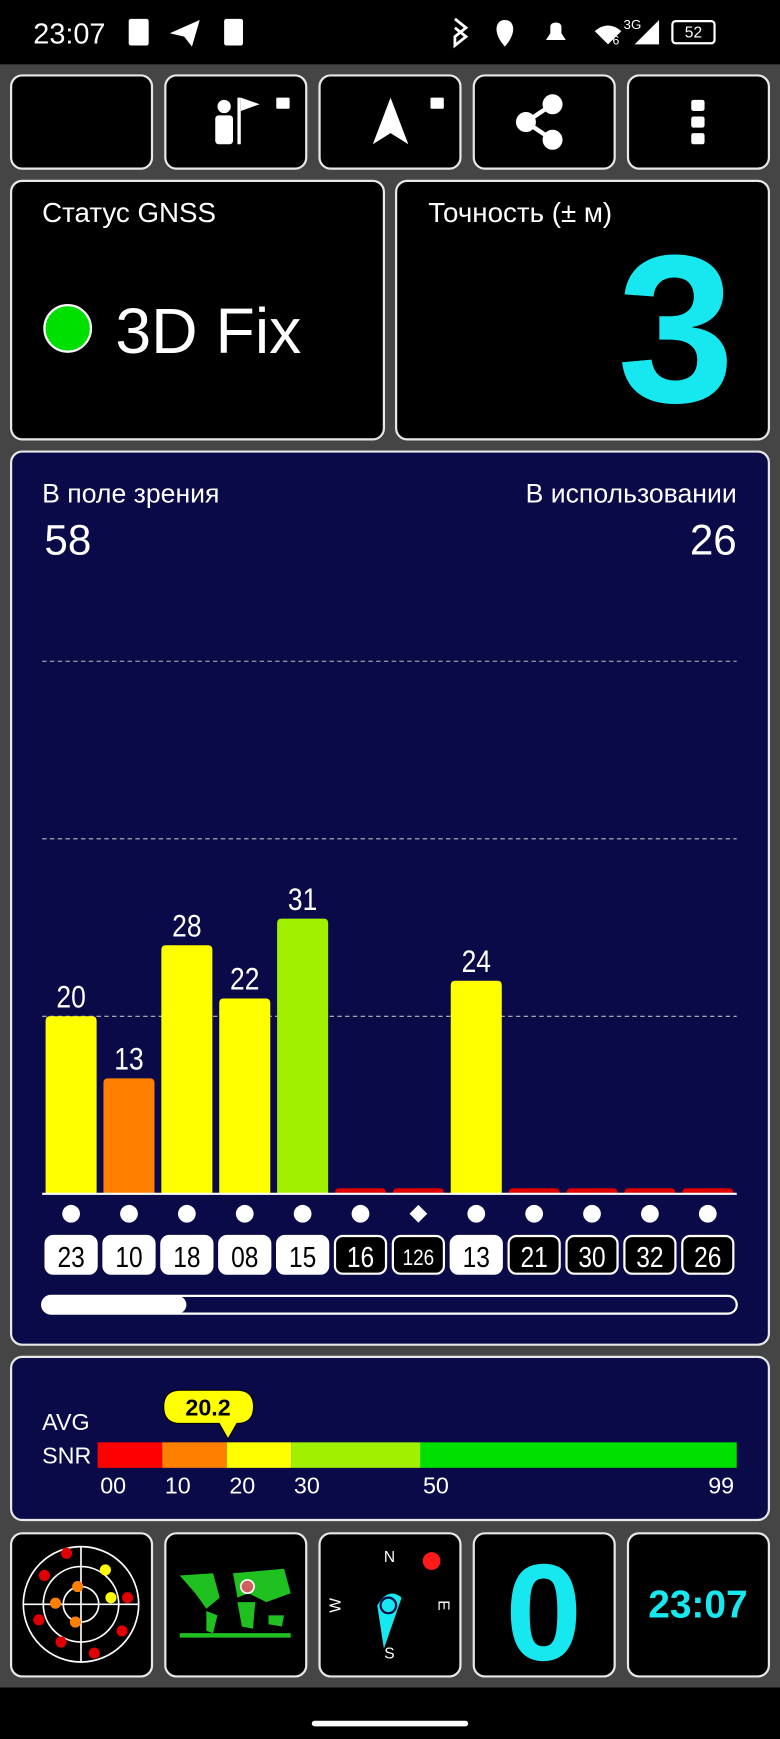  What do you see at coordinates (69, 34) in the screenshot?
I see `status-time: 23:07` at bounding box center [69, 34].